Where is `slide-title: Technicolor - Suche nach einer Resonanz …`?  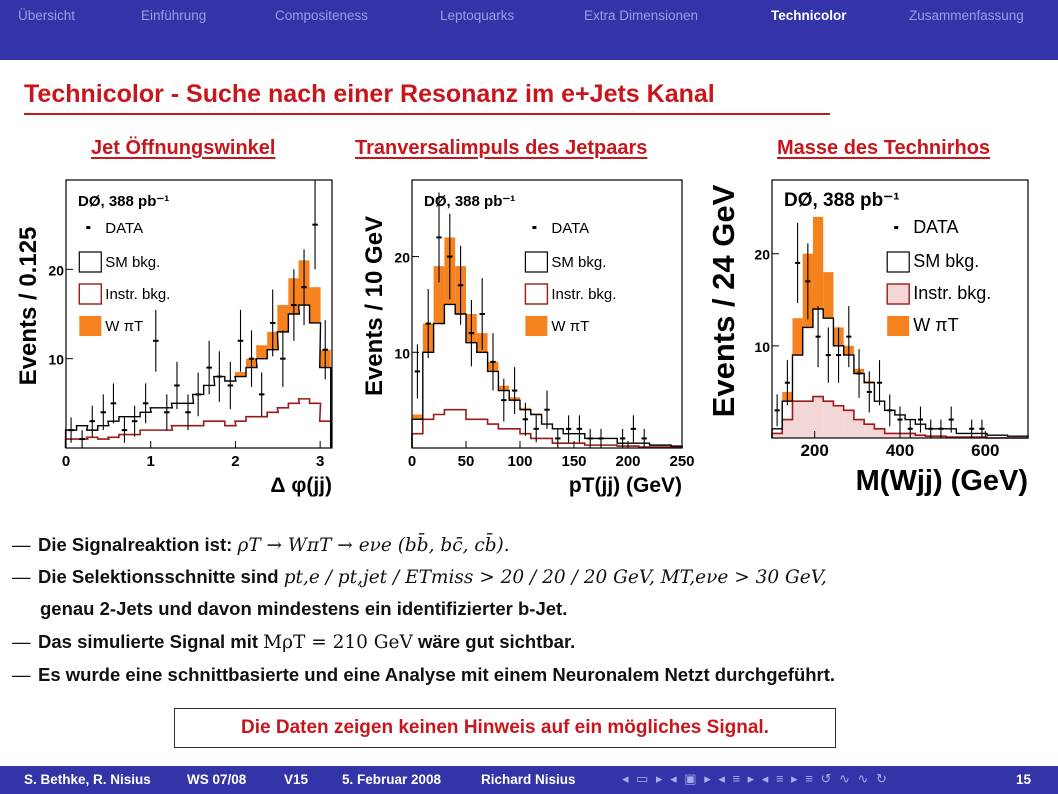 slide-title: Technicolor - Suche nach einer Resonanz … is located at coordinates (369, 94).